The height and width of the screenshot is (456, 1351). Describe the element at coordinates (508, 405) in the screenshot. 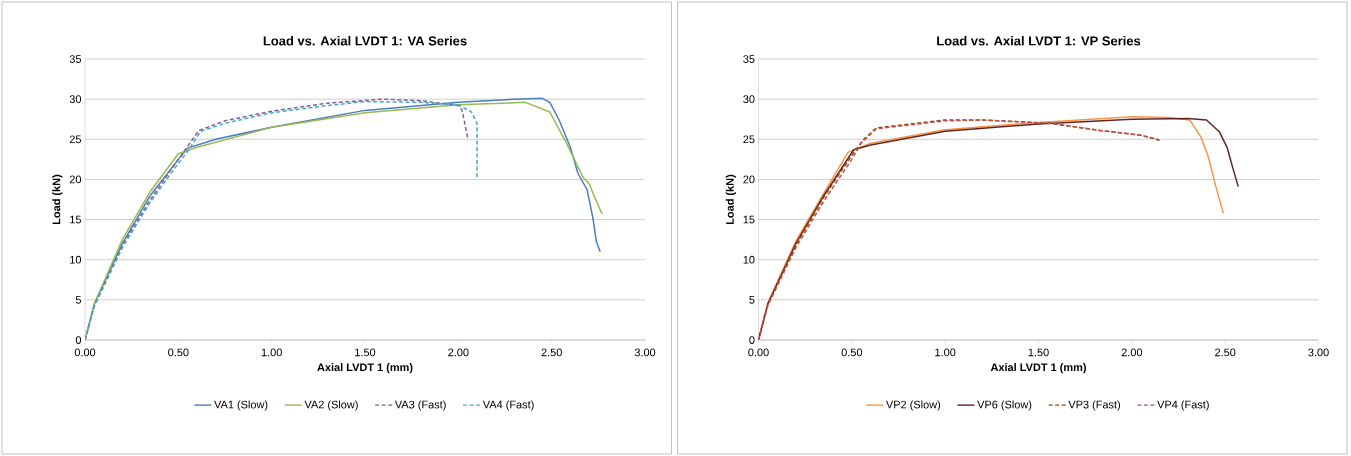

I see `legend-label: VA4 (Fast)` at that location.